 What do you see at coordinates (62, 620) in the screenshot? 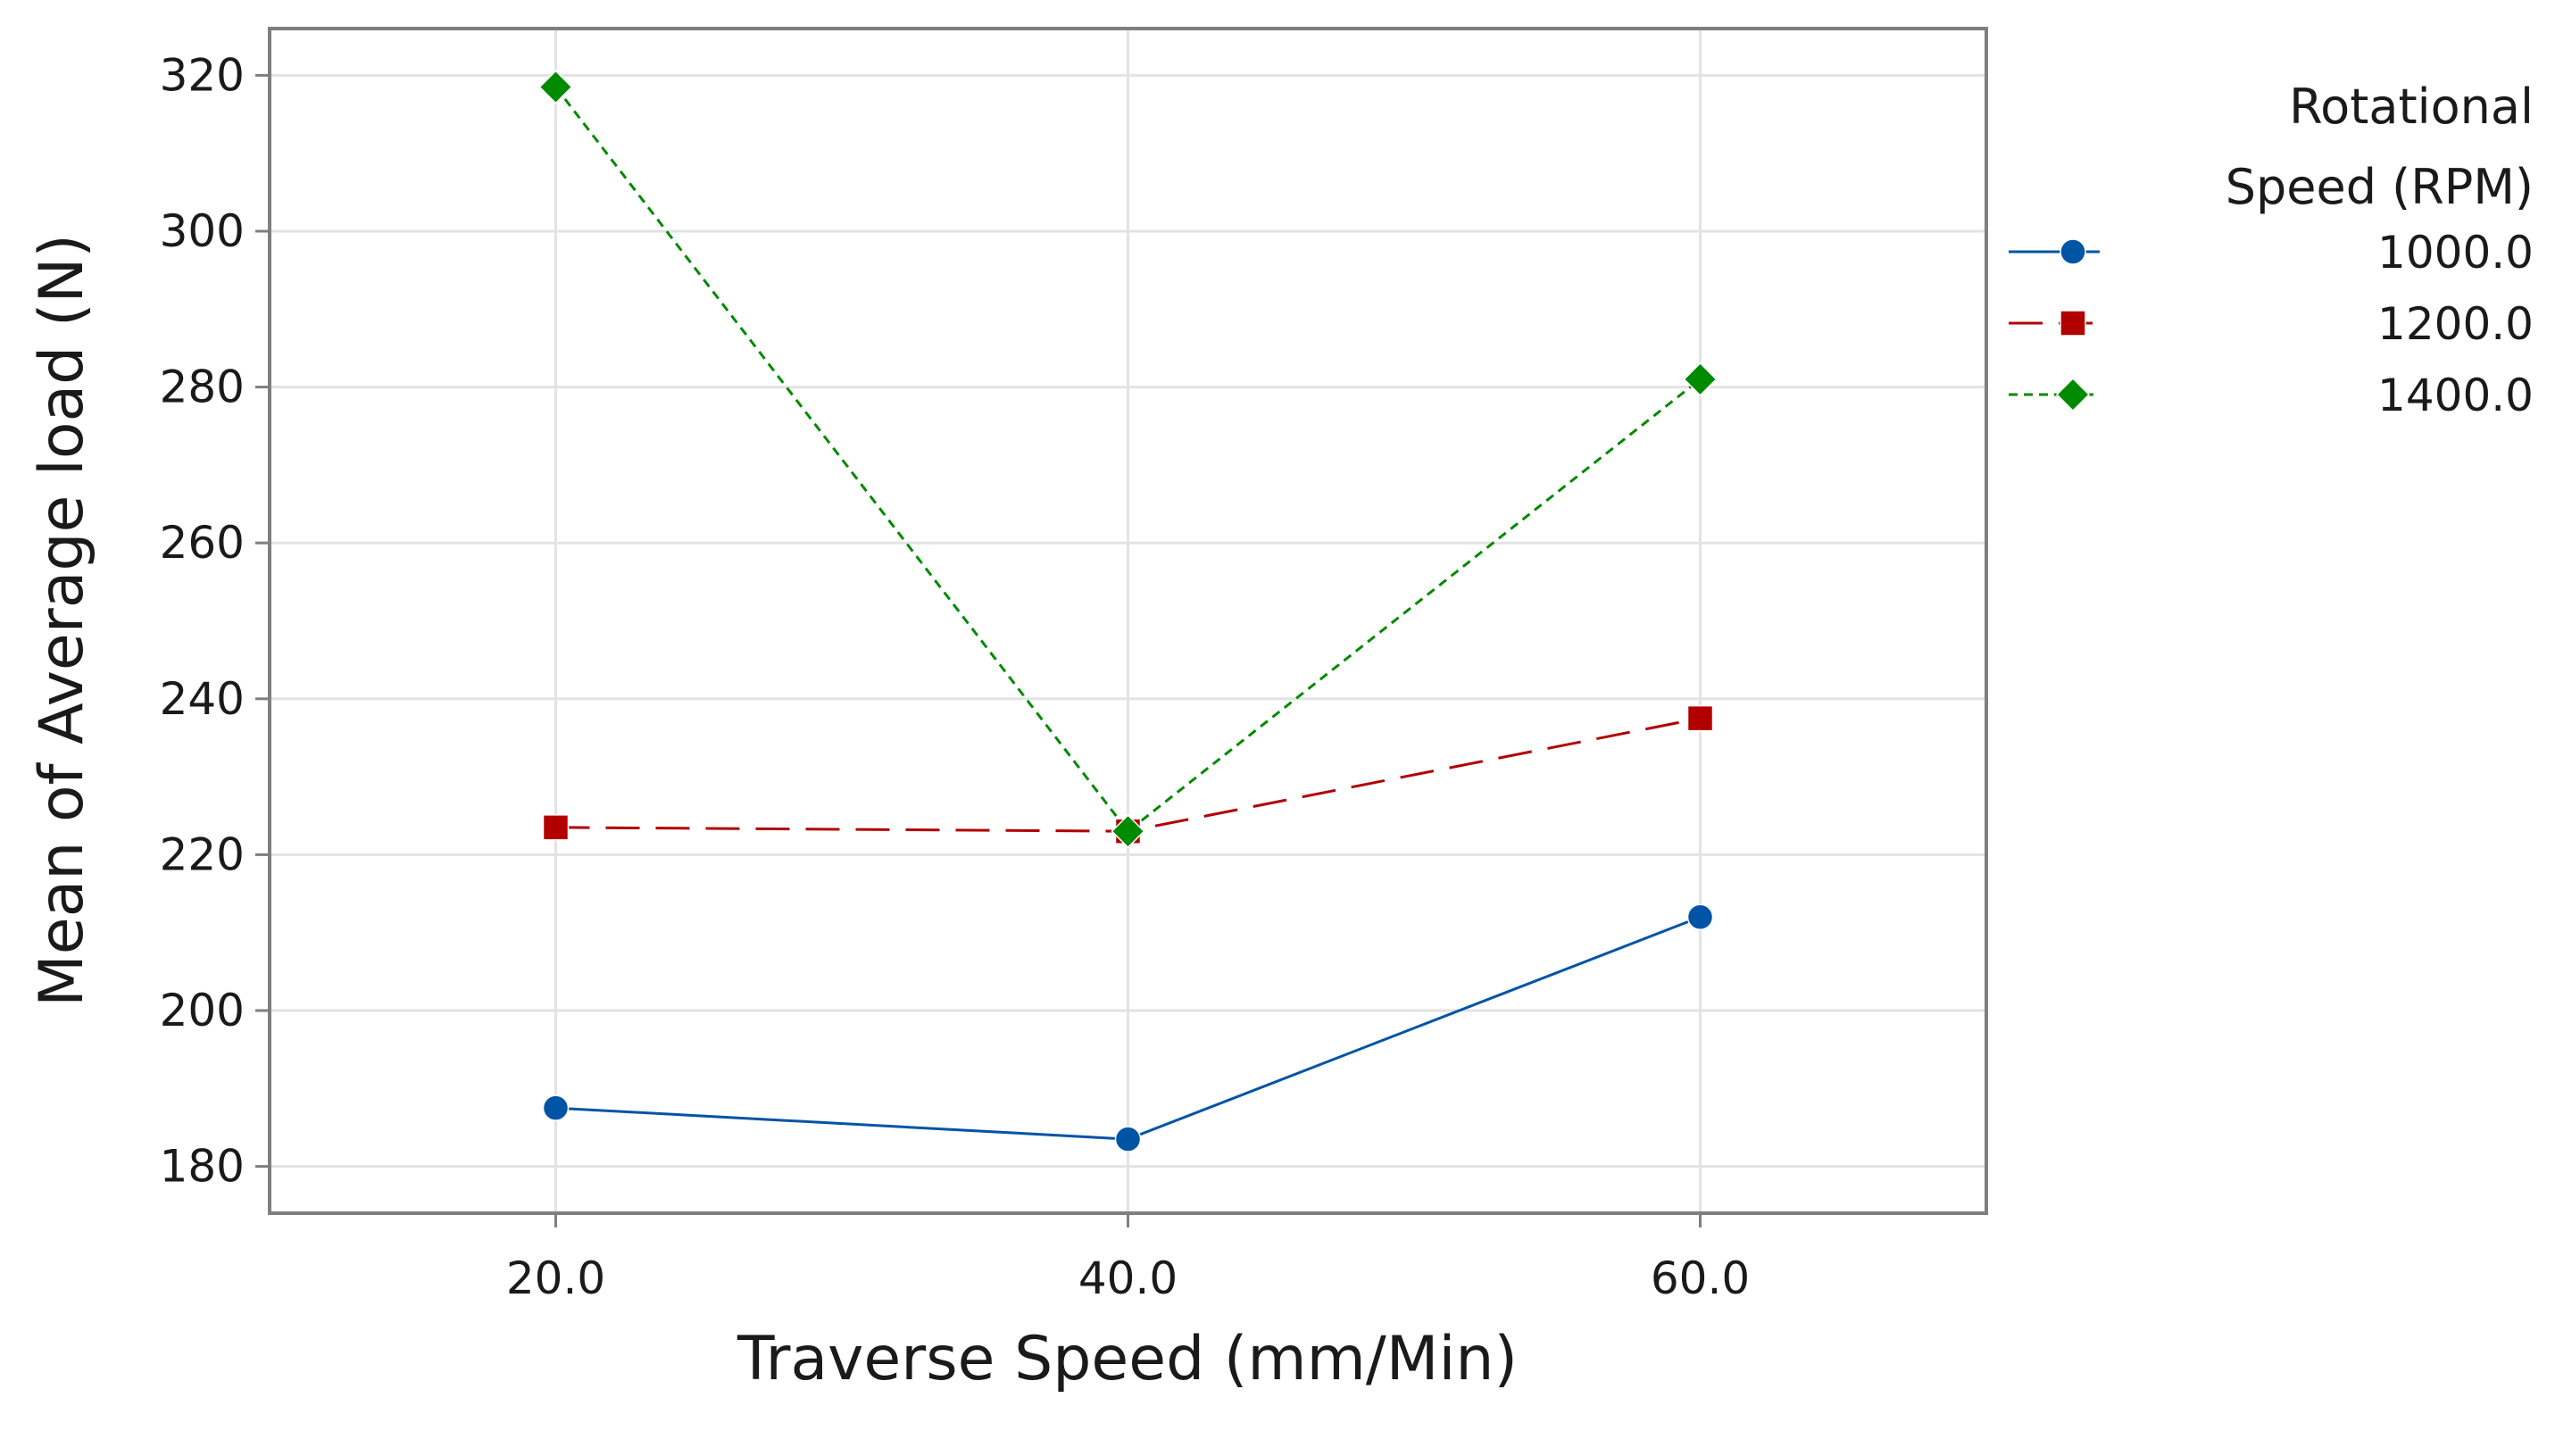
I see `y-axis-title: Mean of Average load (N)` at bounding box center [62, 620].